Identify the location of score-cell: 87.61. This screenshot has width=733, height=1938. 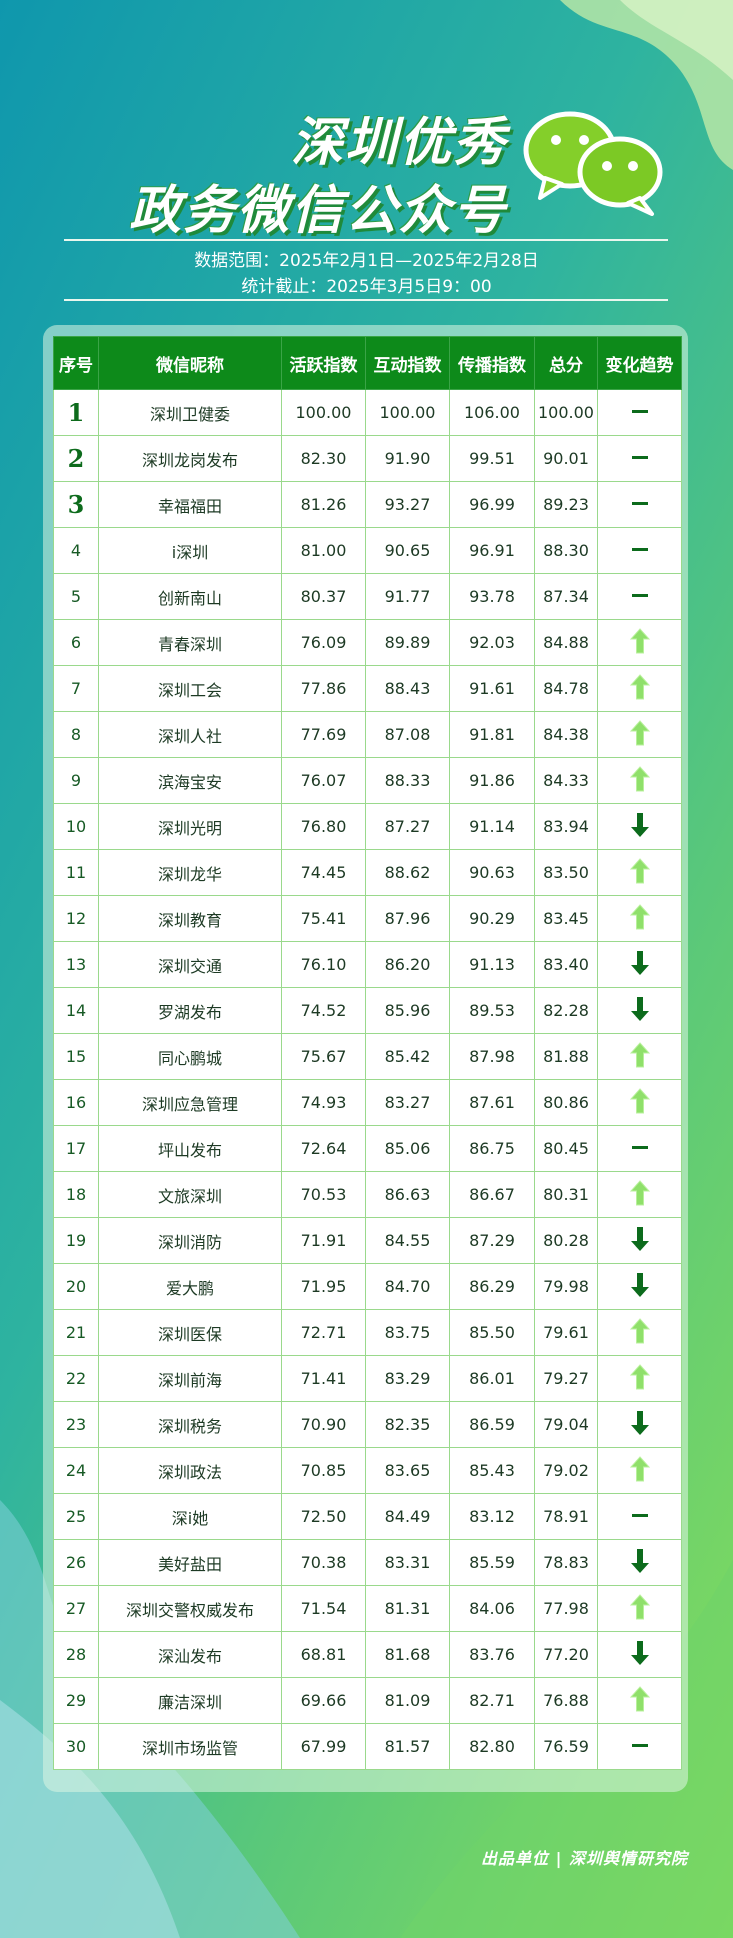
(492, 1102).